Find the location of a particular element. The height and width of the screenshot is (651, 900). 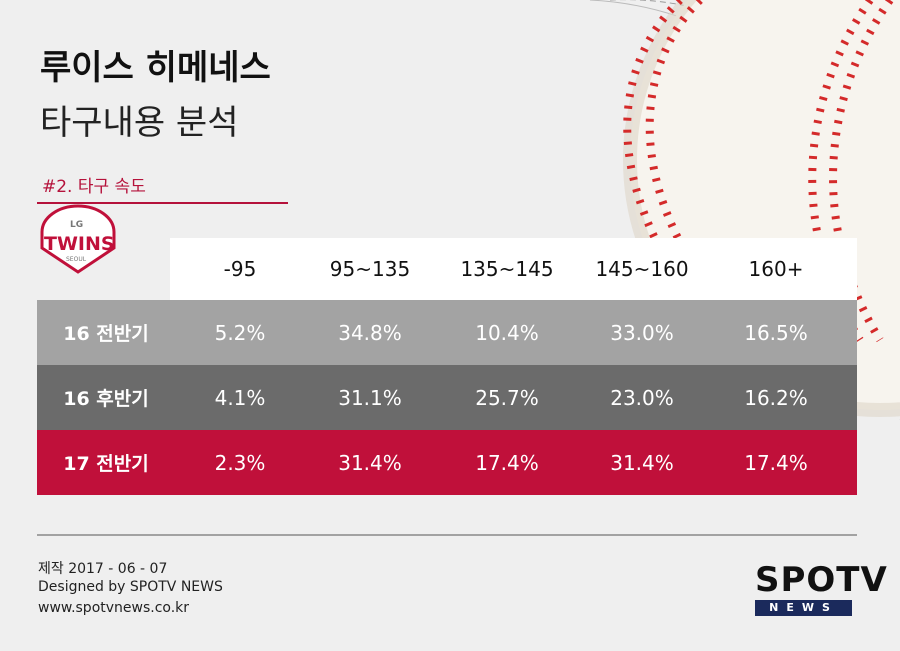

row-label: 16 전반기 is located at coordinates (106, 334).